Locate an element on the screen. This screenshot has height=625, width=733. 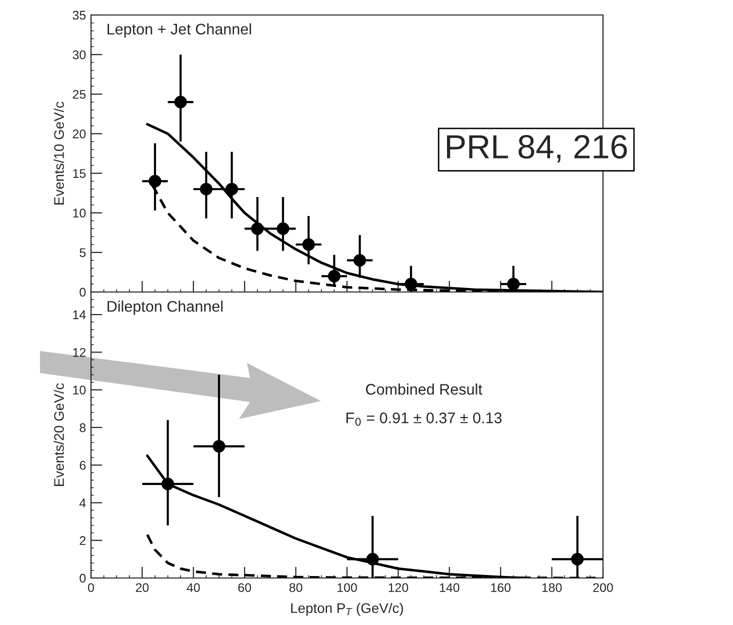
y-tick-label: 35 is located at coordinates (79, 15).